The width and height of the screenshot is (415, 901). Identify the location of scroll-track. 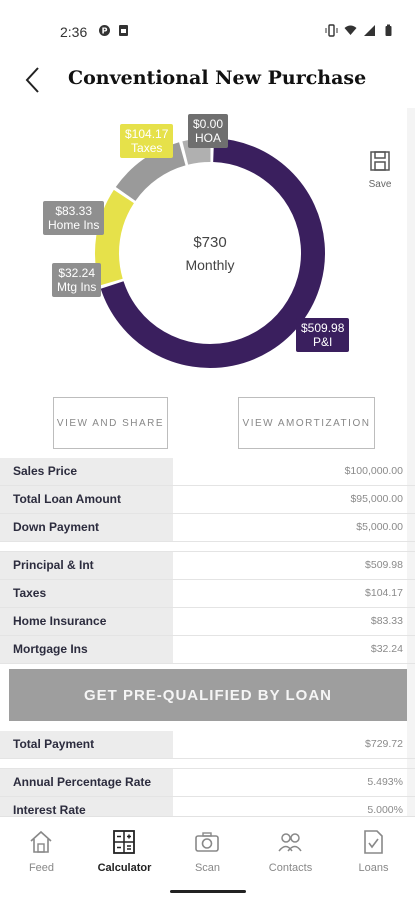
(411, 462).